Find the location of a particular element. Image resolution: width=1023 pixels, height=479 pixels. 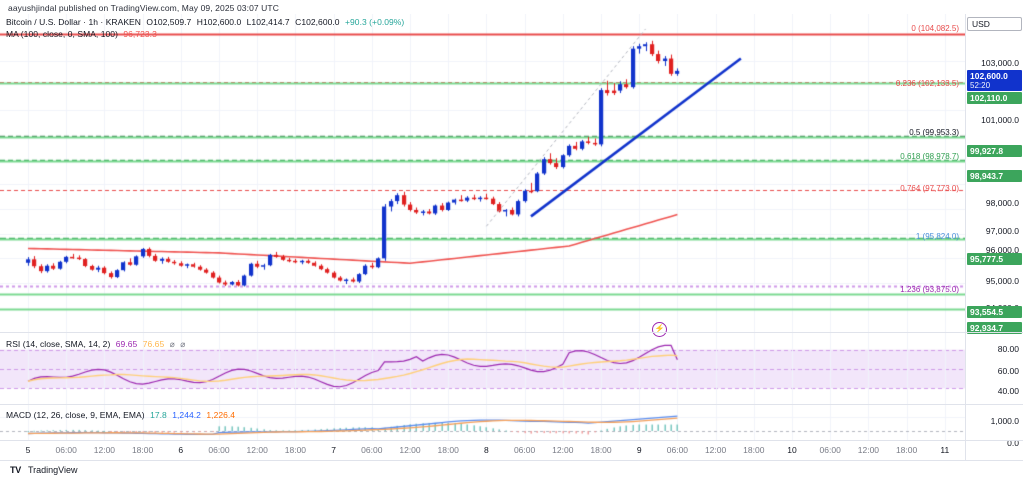

pane-separator-rsi is located at coordinates (482, 332).